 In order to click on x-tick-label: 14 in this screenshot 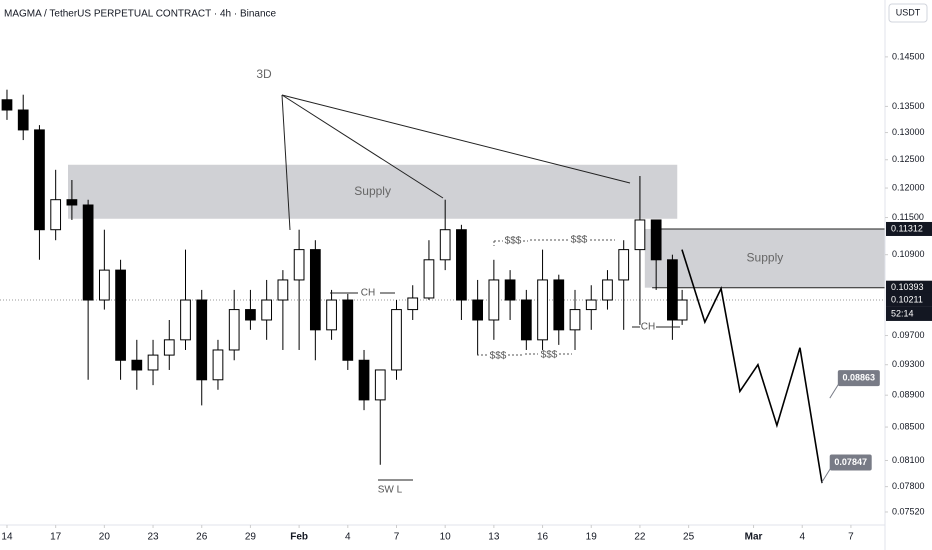, I will do `click(7, 537)`.